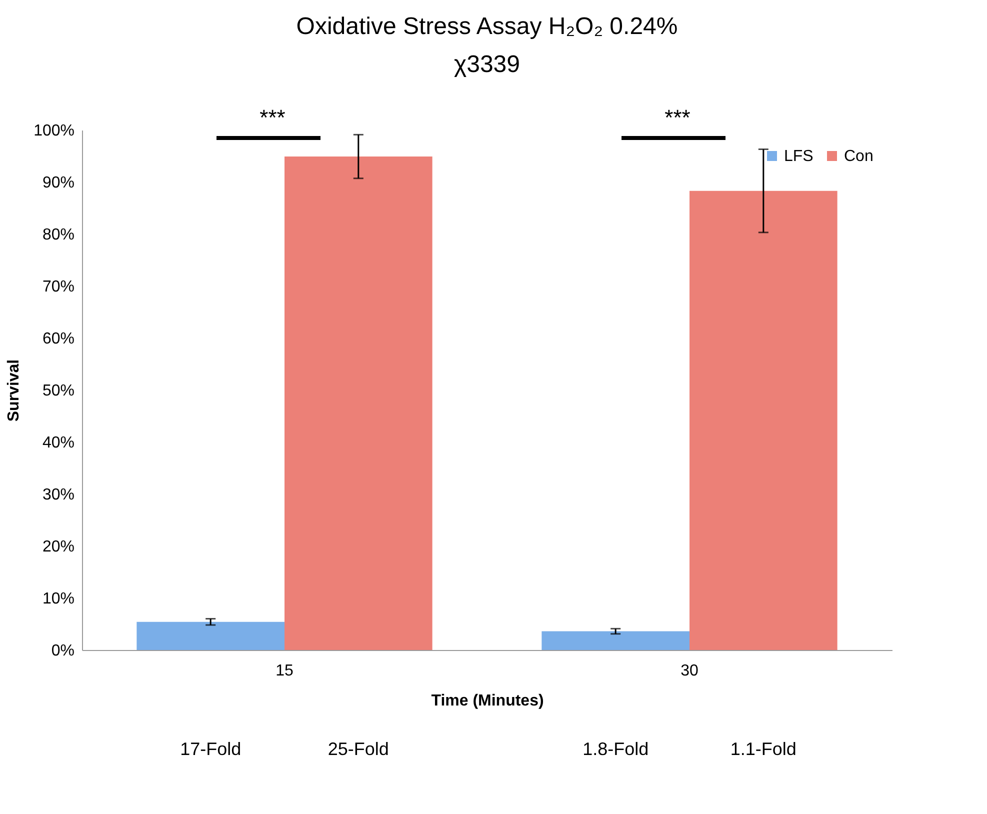  What do you see at coordinates (615, 749) in the screenshot?
I see `text: 1.8-Fold` at bounding box center [615, 749].